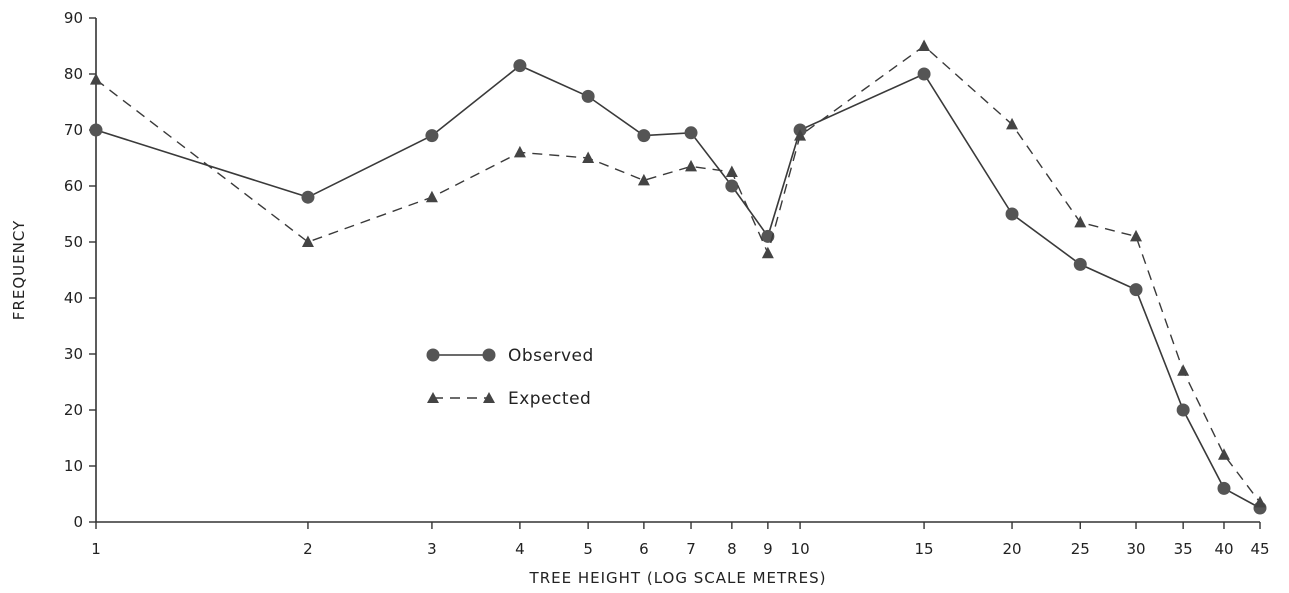 This screenshot has width=1289, height=593. I want to click on y-axis-ticks: 0 10 20 30 40 50 60 70 80 90, so click(80, 270).